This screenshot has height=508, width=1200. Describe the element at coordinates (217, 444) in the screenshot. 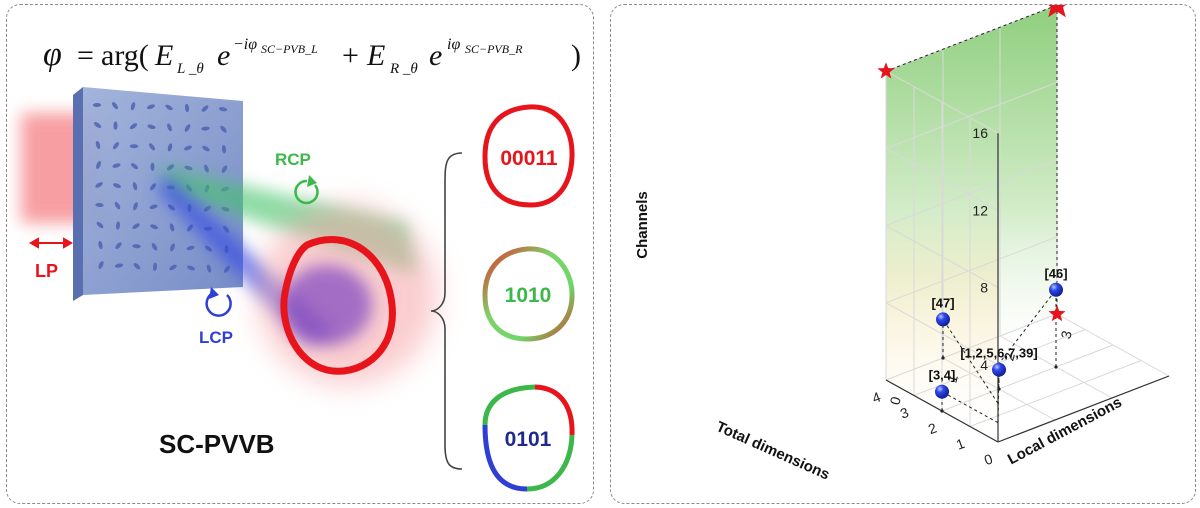

I see `device-label: SC-PVVB` at that location.